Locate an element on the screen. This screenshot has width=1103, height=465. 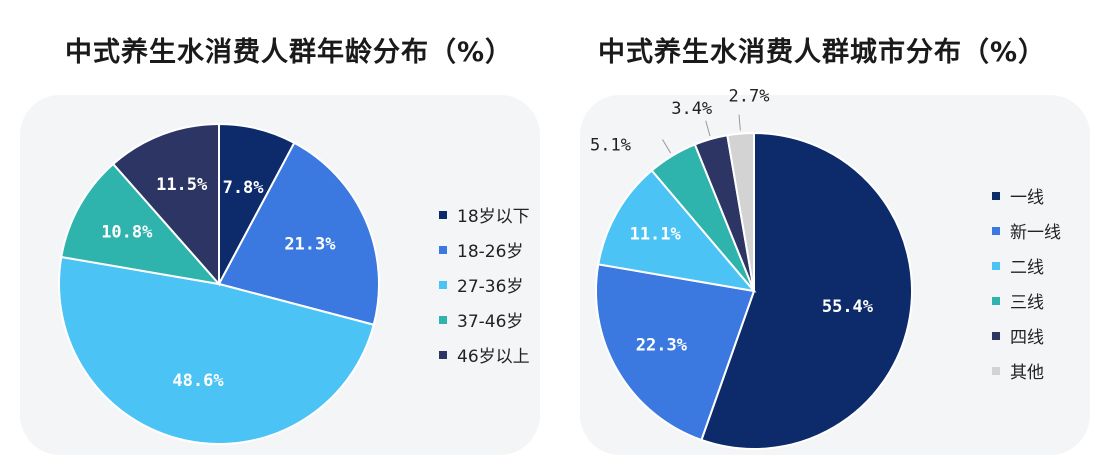
legend-label: 二线 is located at coordinates (1027, 268).